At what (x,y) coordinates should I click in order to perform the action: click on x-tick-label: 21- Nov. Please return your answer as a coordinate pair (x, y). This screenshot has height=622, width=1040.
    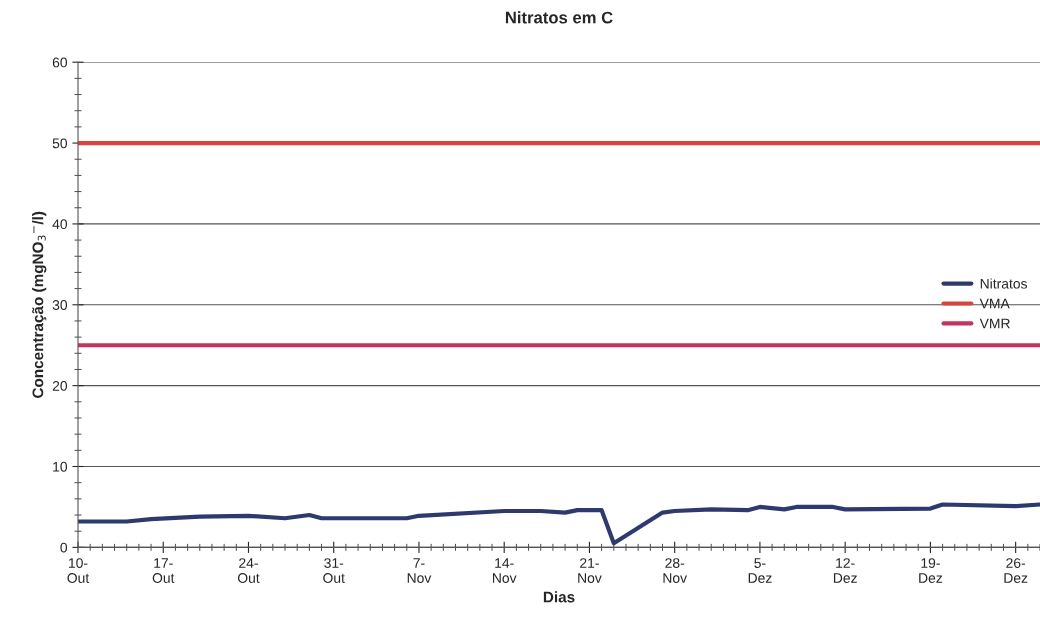
    Looking at the image, I should click on (590, 570).